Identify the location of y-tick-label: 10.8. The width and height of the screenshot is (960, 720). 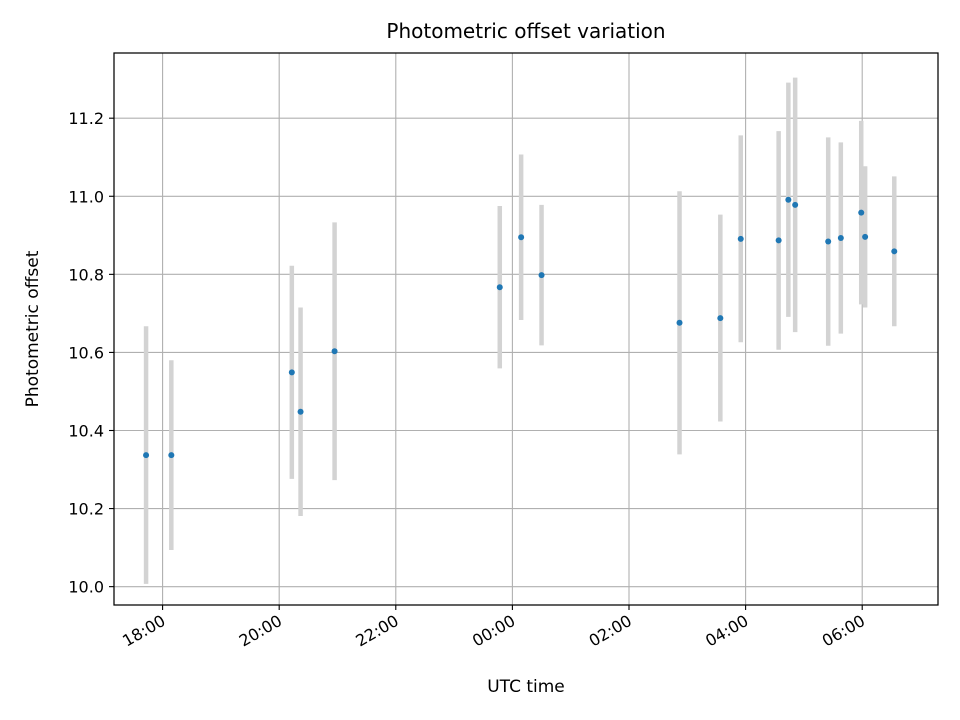
(86, 274).